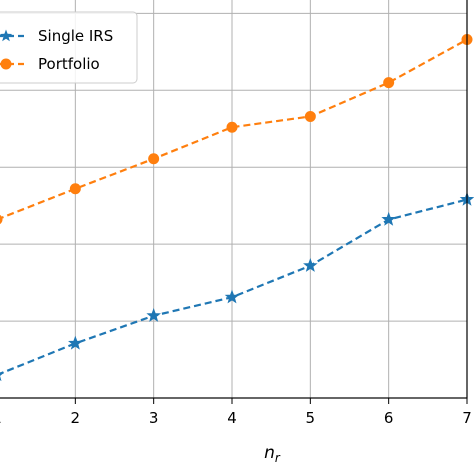  I want to click on legend: Single IRS Portfolio, so click(69, 47).